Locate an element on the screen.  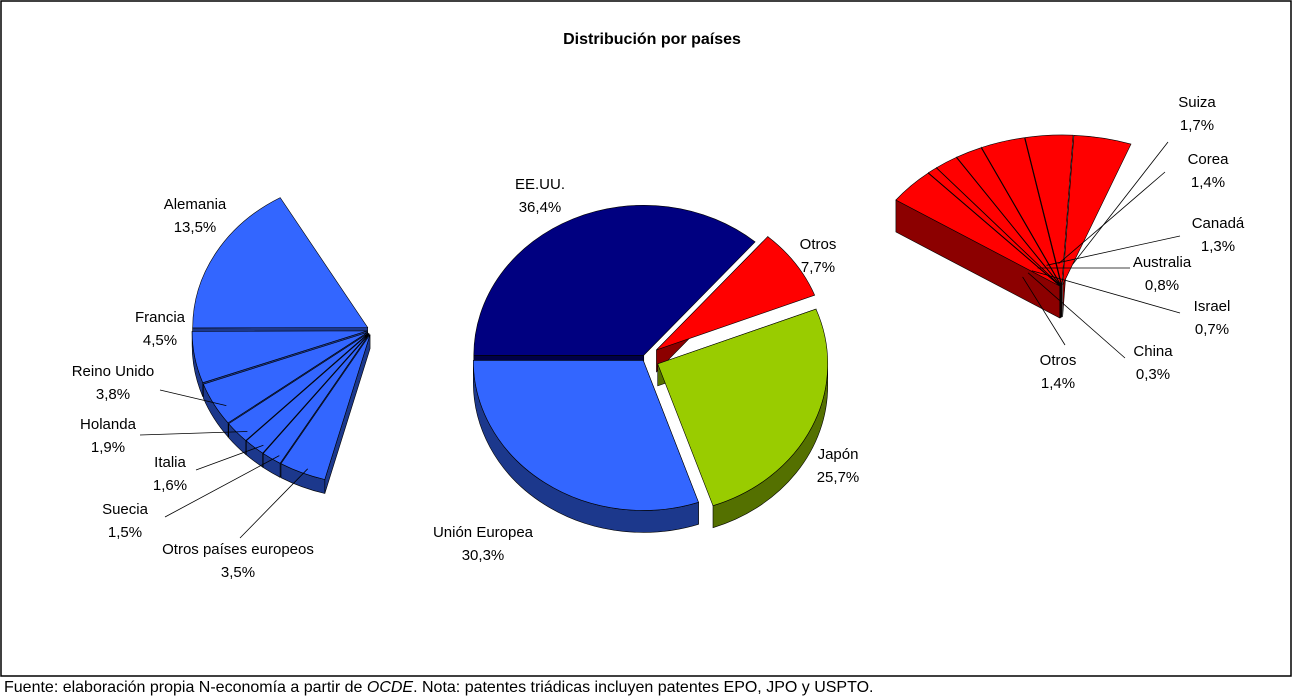
value-label: 30,3% is located at coordinates (483, 555).